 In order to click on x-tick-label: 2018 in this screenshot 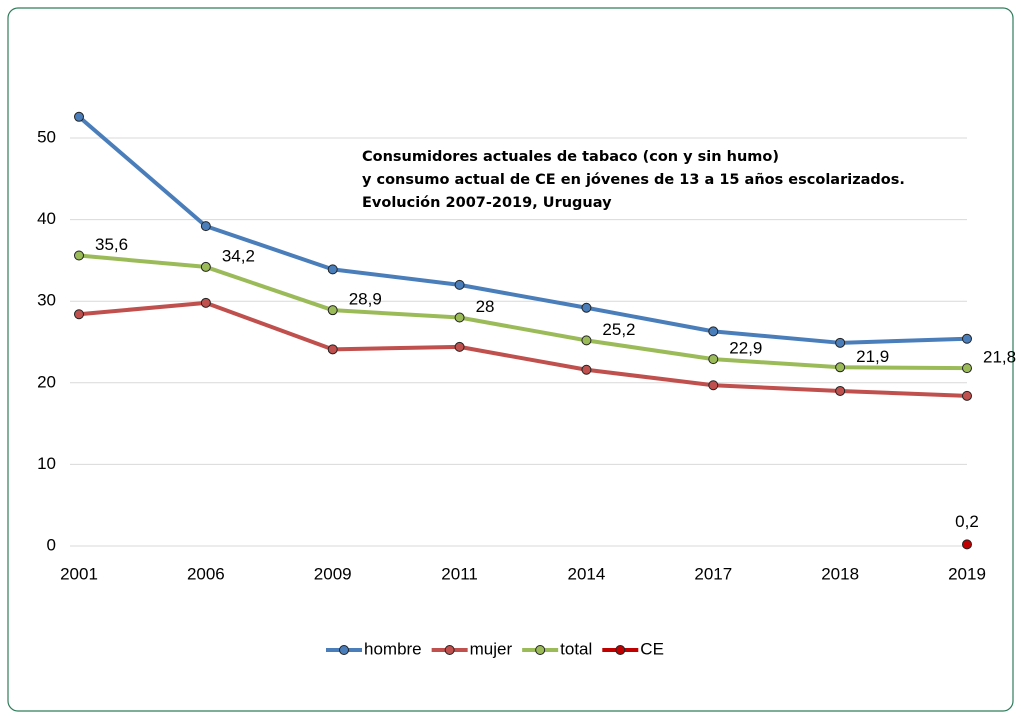, I will do `click(840, 573)`.